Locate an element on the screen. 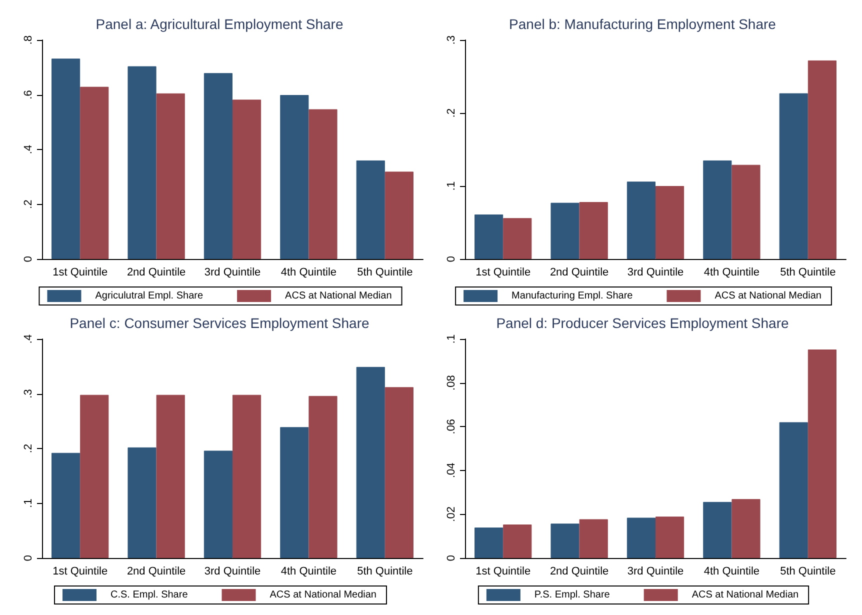 The image size is (862, 615). chart-title: Panel b: Manufacturing Employment Share is located at coordinates (642, 24).